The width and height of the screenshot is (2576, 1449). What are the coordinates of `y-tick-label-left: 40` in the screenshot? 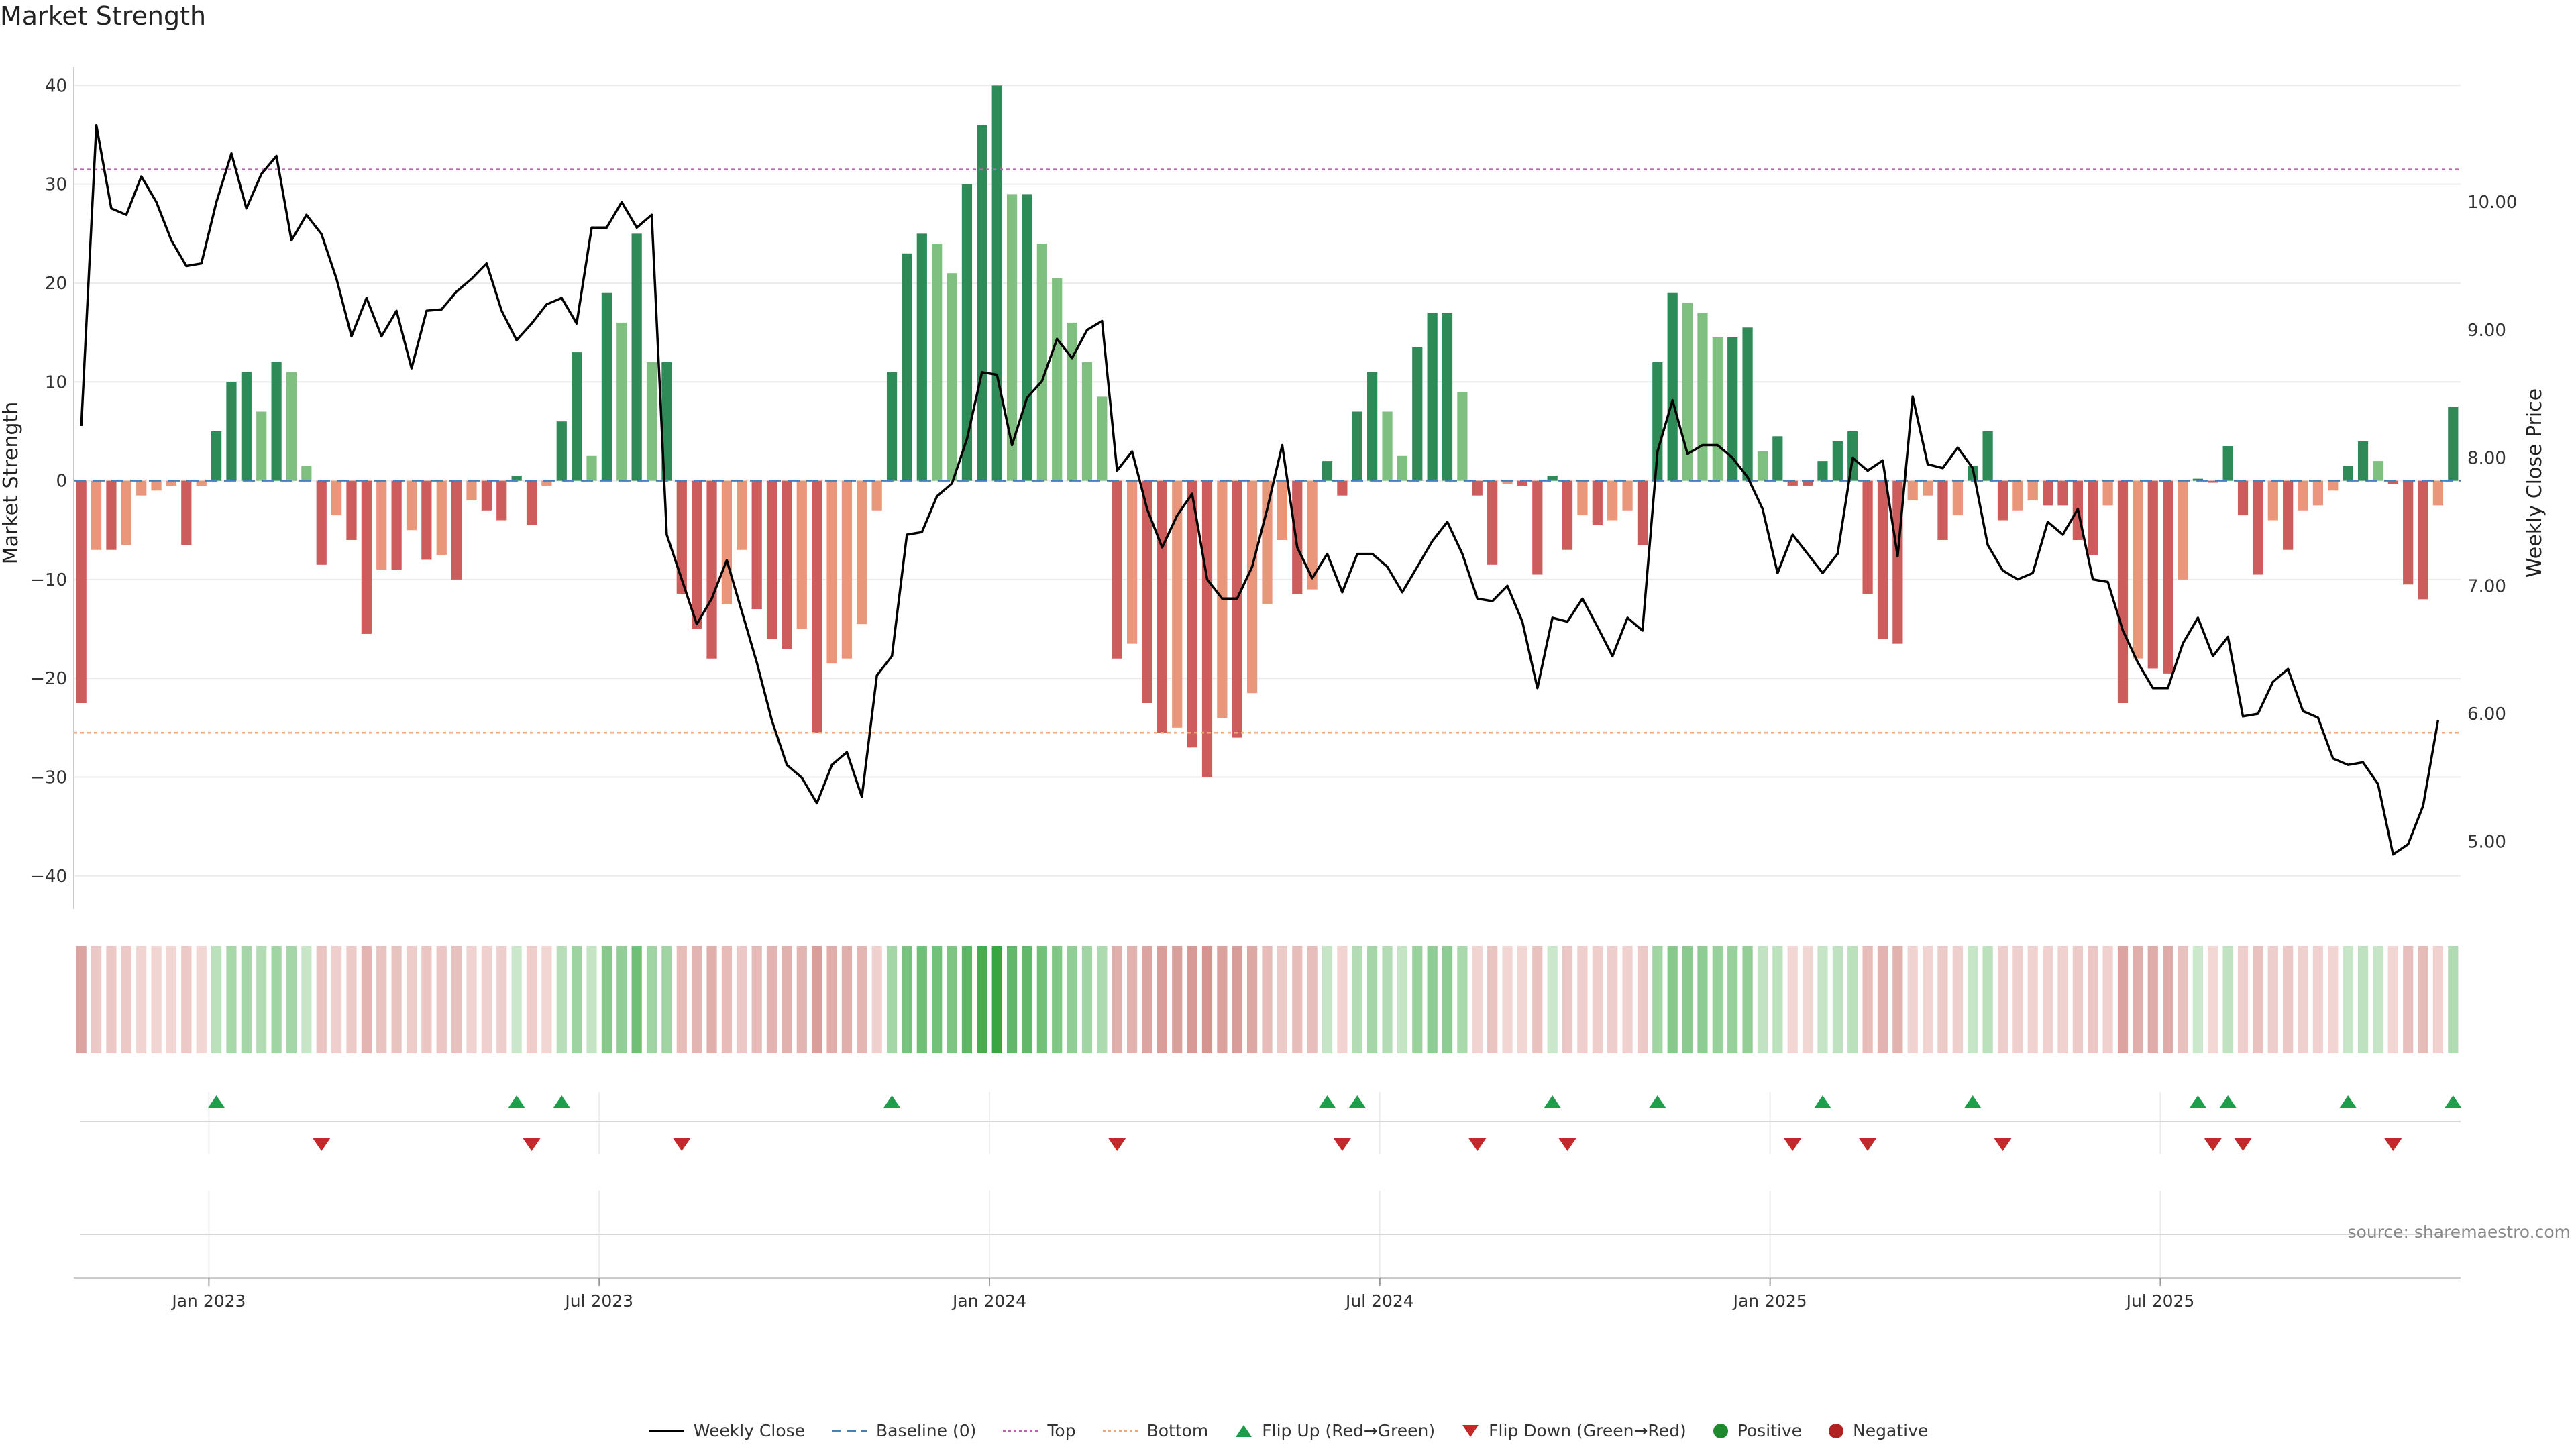 It's located at (56, 86).